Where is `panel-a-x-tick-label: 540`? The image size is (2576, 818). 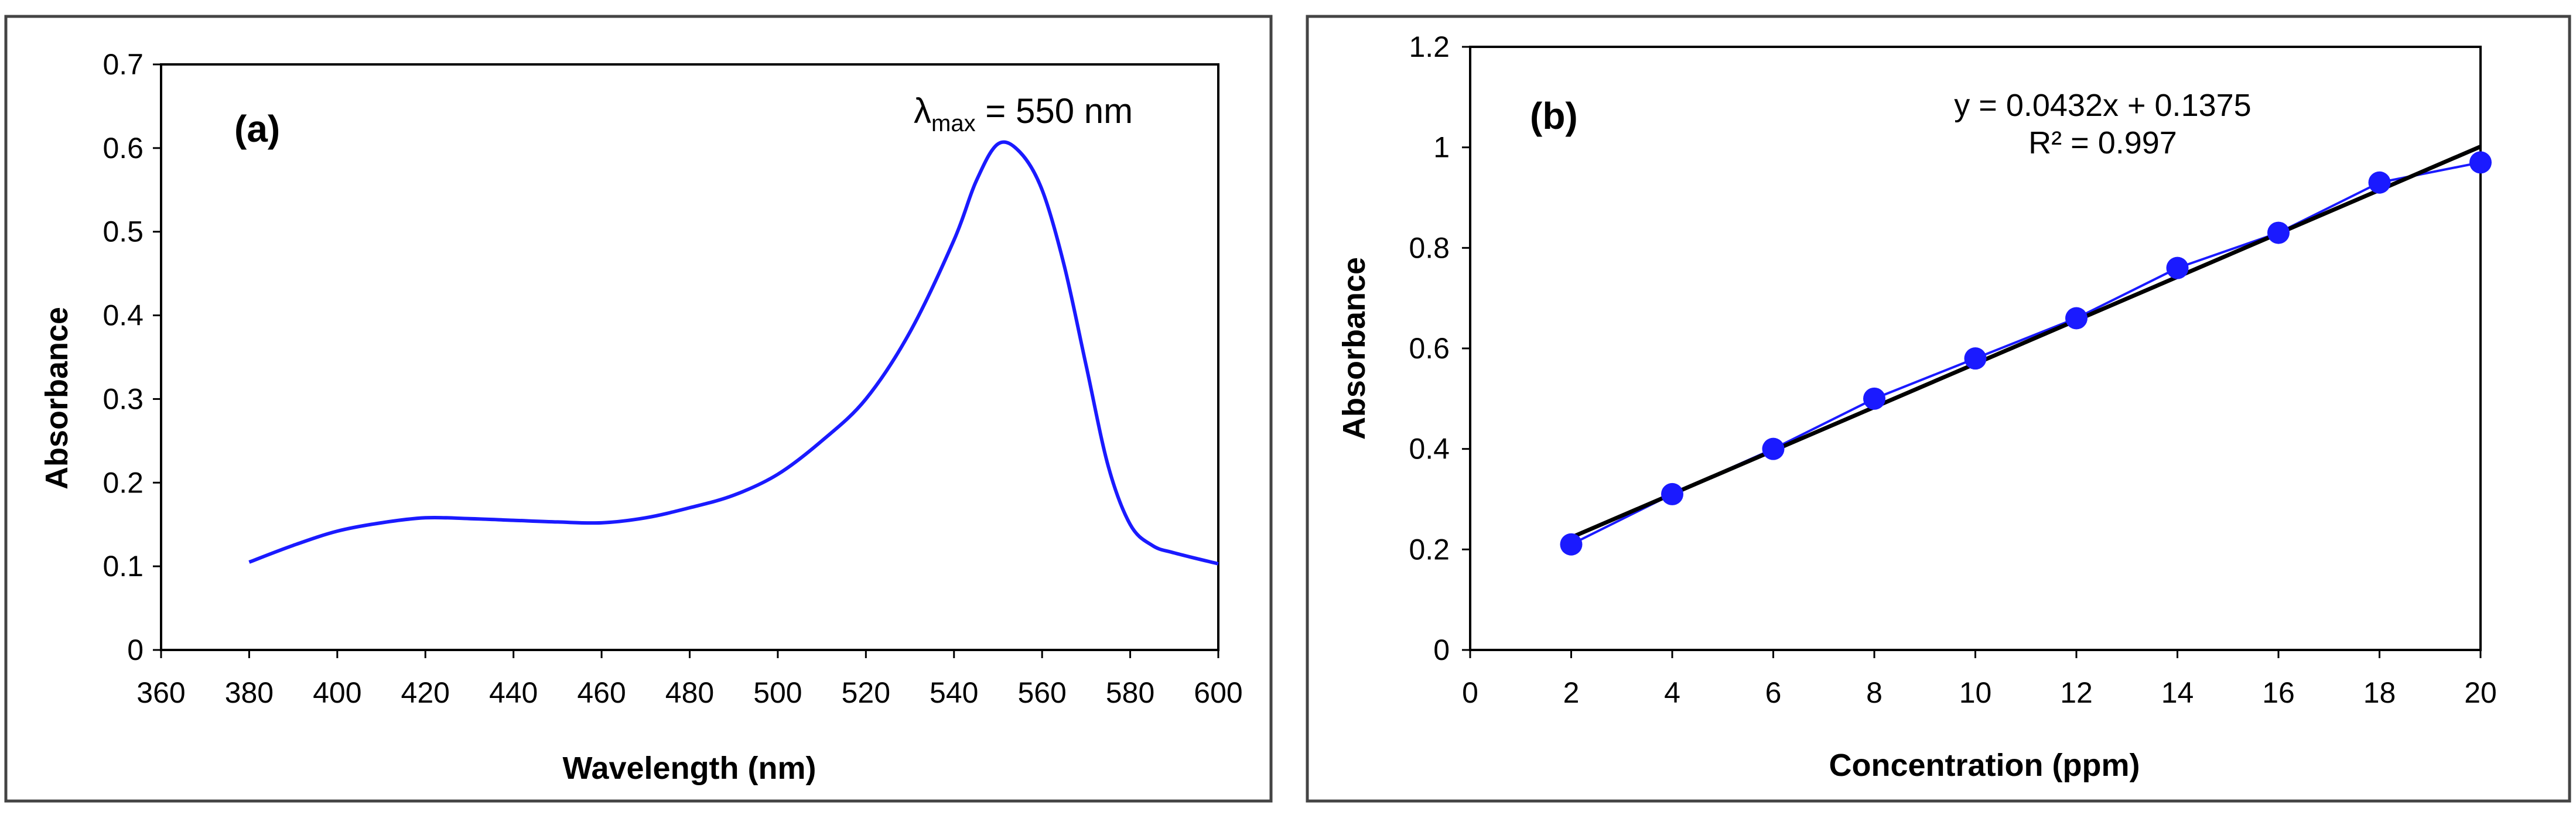 panel-a-x-tick-label: 540 is located at coordinates (954, 692).